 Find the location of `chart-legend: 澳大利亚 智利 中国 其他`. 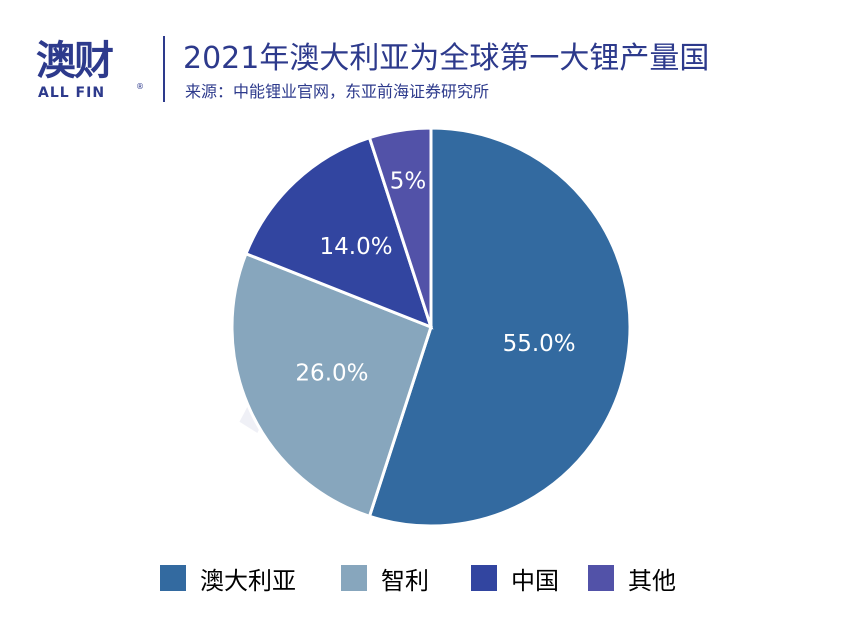

chart-legend: 澳大利亚 智利 中国 其他 is located at coordinates (470, 578).